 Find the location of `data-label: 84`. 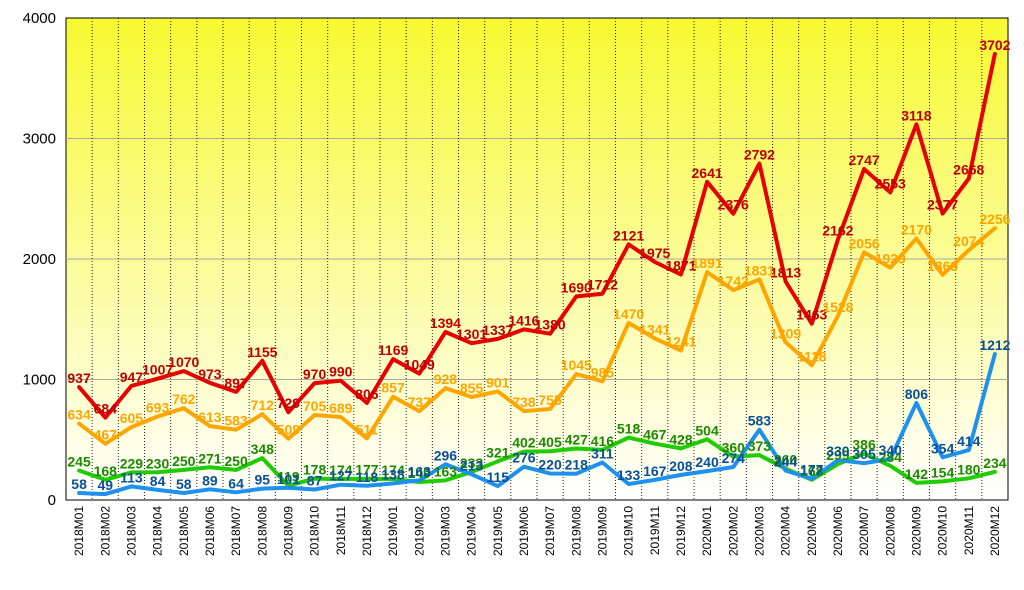

data-label: 84 is located at coordinates (158, 481).